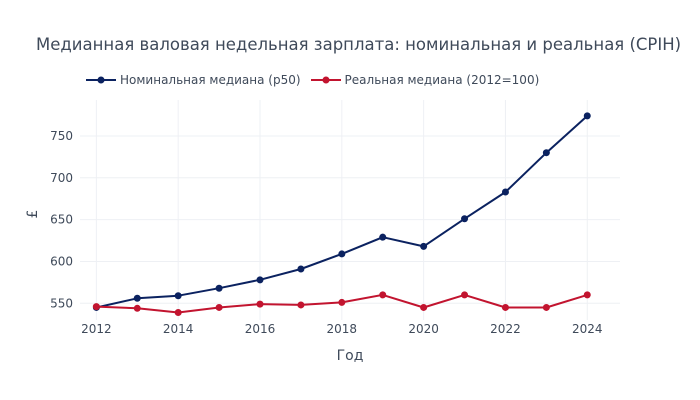  What do you see at coordinates (342, 329) in the screenshot?
I see `x-tick-label: 2018` at bounding box center [342, 329].